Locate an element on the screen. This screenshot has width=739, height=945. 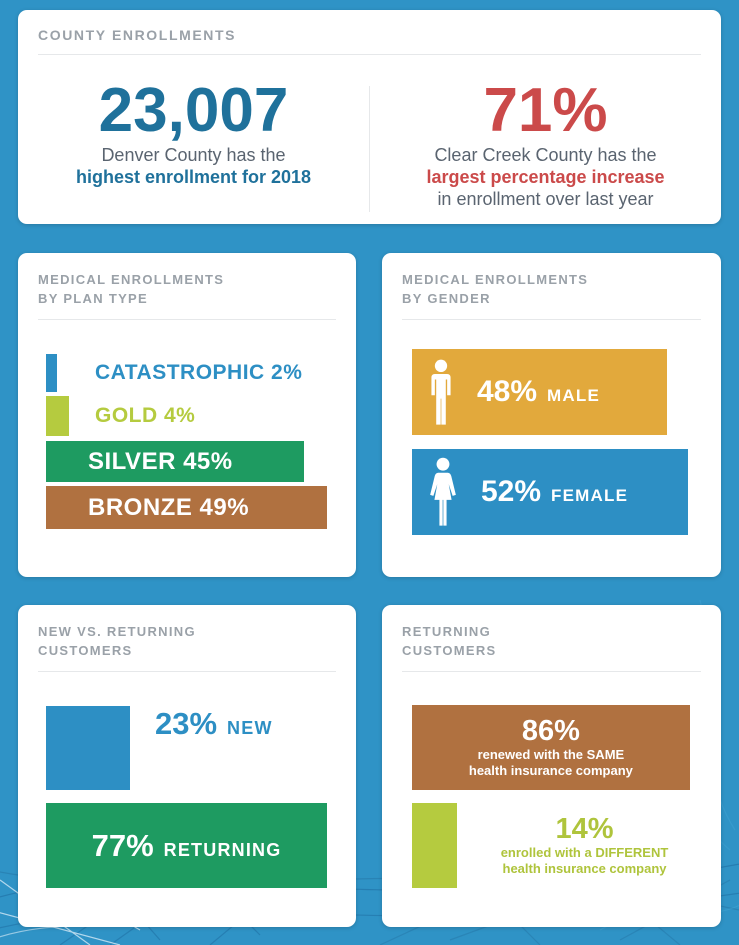
bar-returning: 77% RETURNING is located at coordinates (187, 845).